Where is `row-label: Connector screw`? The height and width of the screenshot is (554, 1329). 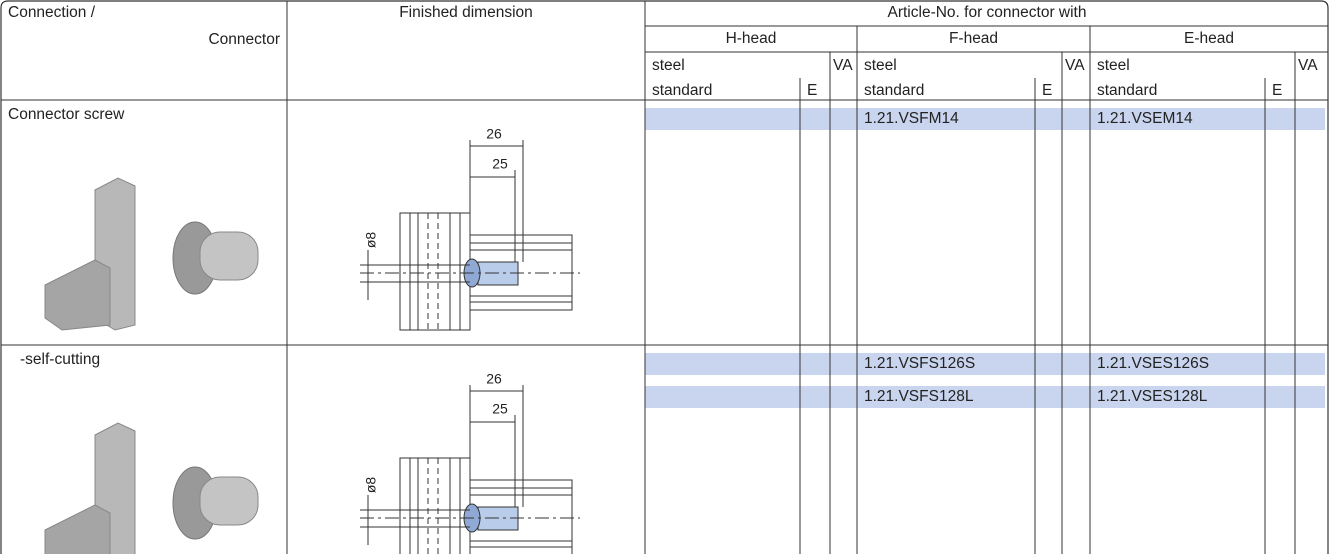 row-label: Connector screw is located at coordinates (66, 114).